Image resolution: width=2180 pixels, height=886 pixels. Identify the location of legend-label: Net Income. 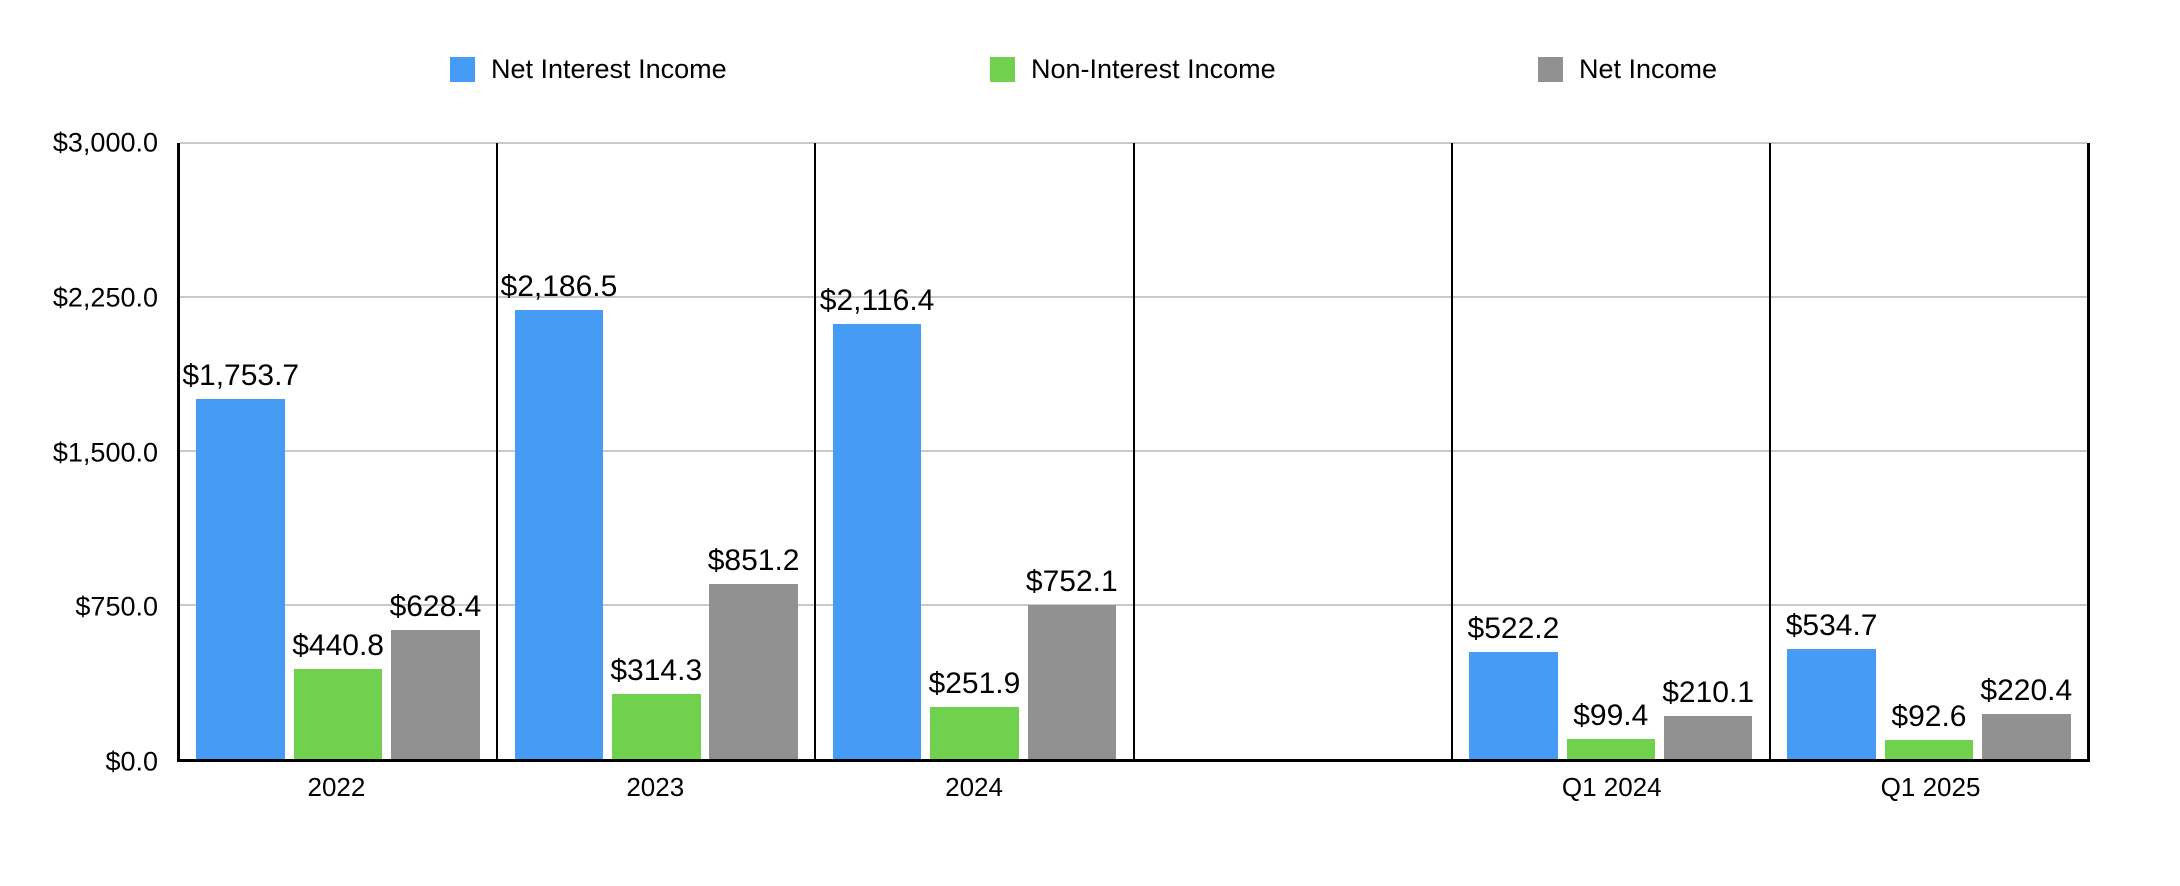
(1648, 69).